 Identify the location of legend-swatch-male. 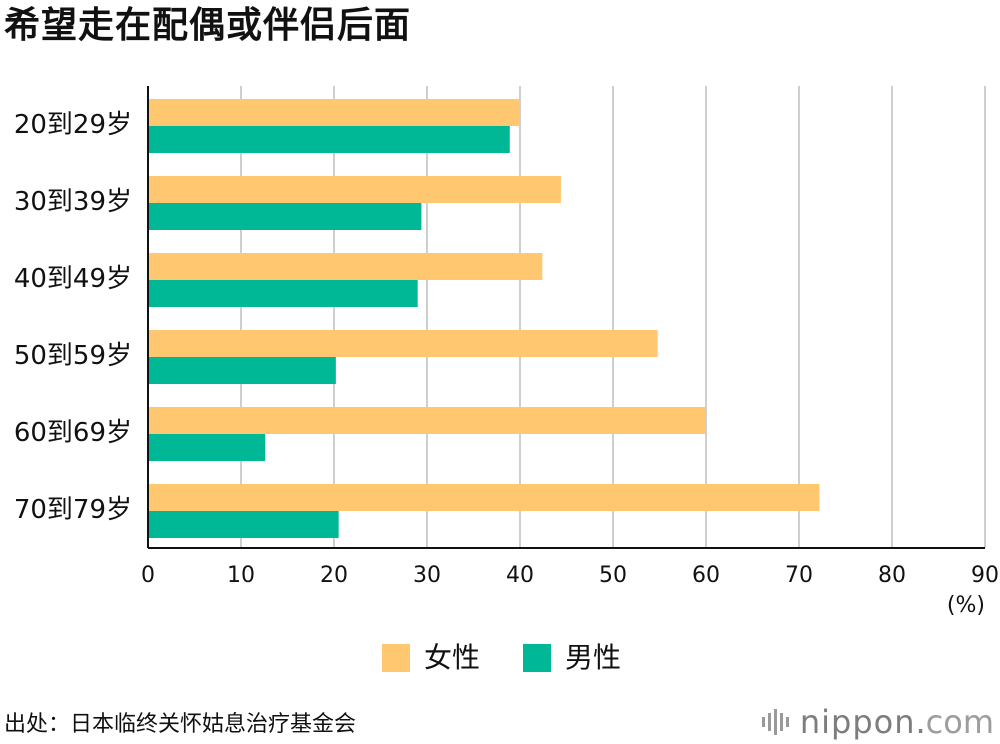
(537, 658).